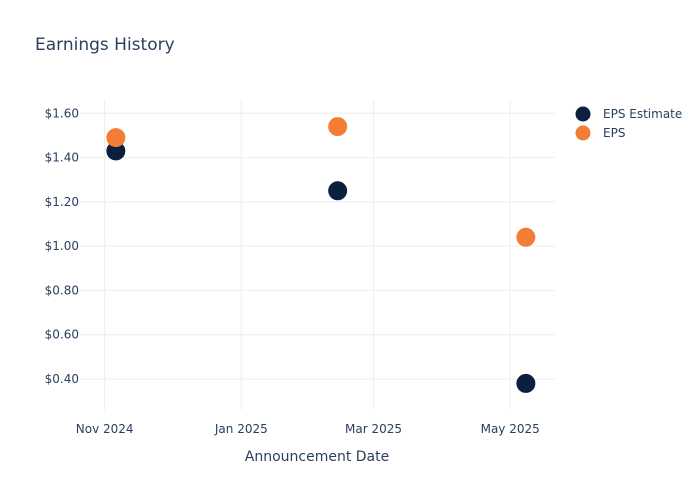 This screenshot has width=700, height=500. I want to click on y-tick-label: $0.40, so click(62, 379).